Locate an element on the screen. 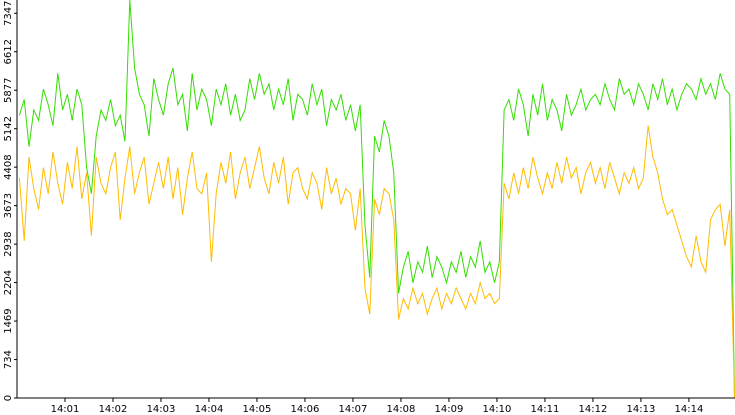 The width and height of the screenshot is (735, 415). x-tick-label: 14:05 is located at coordinates (257, 409).